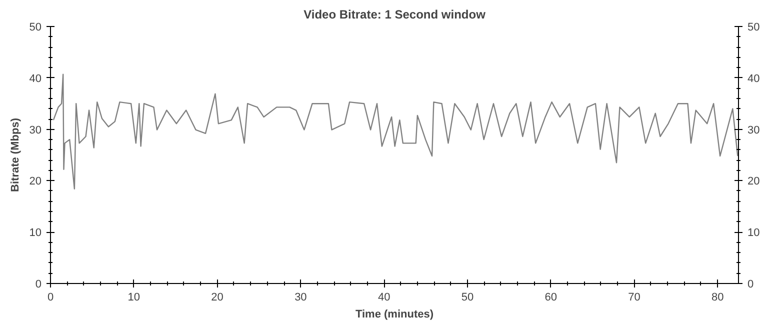 This screenshot has height=323, width=768. Describe the element at coordinates (35, 28) in the screenshot. I see `y-tick-label: 50` at that location.